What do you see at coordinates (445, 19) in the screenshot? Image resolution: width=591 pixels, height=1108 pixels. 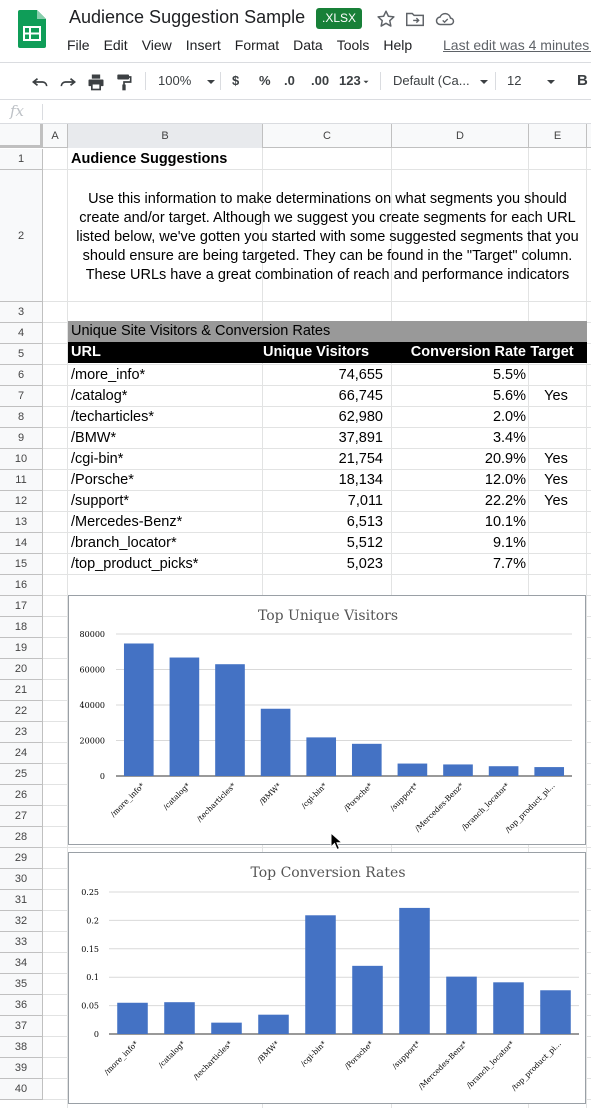 I see `cloud-status-icon` at bounding box center [445, 19].